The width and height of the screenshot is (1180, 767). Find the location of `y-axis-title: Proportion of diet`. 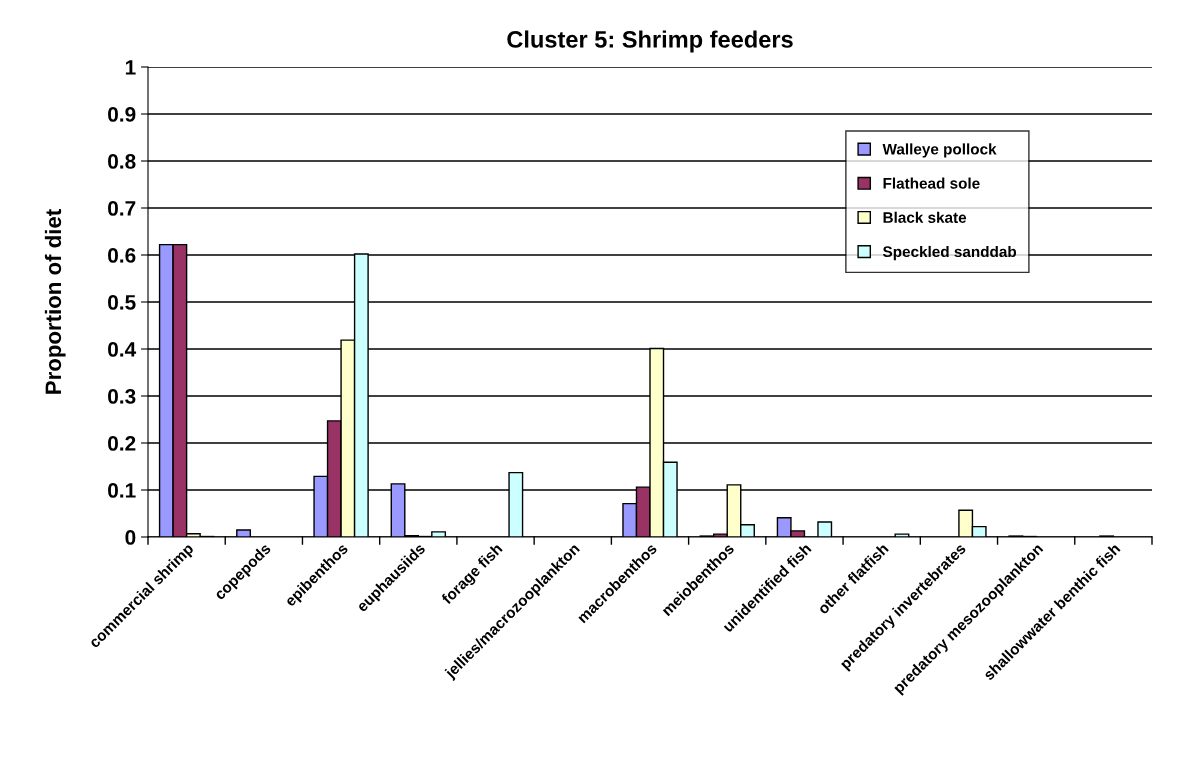

y-axis-title: Proportion of diet is located at coordinates (55, 301).